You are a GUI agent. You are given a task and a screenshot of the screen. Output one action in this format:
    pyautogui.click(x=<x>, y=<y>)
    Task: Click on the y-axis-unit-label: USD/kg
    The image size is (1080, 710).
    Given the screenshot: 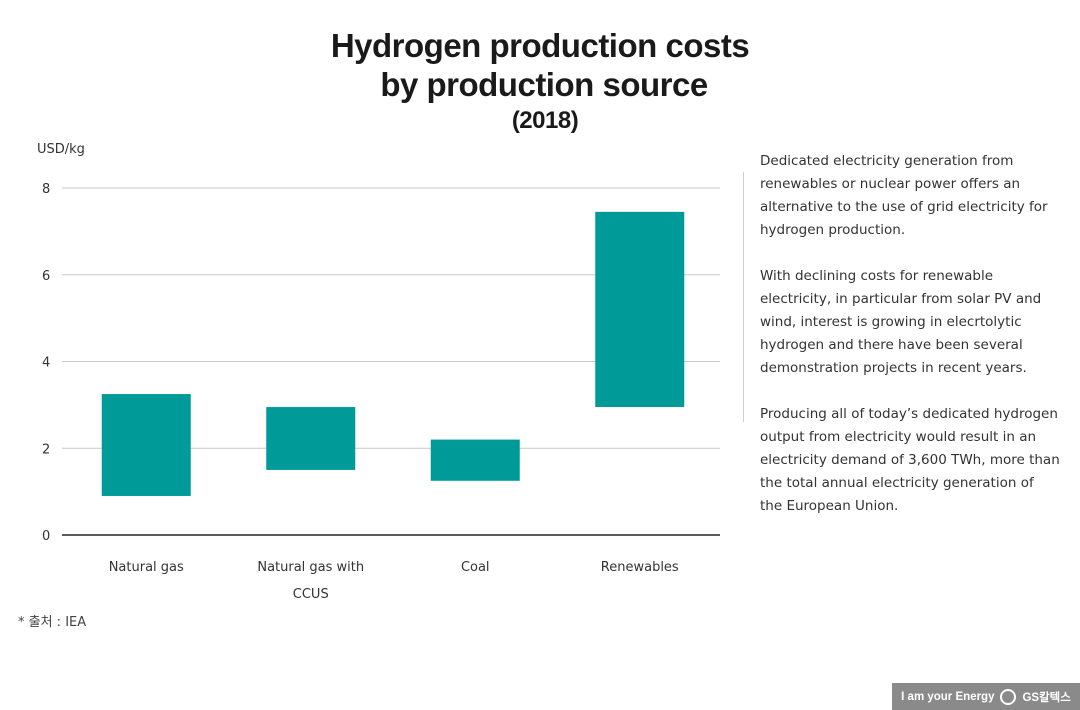 What is the action you would take?
    pyautogui.click(x=61, y=149)
    